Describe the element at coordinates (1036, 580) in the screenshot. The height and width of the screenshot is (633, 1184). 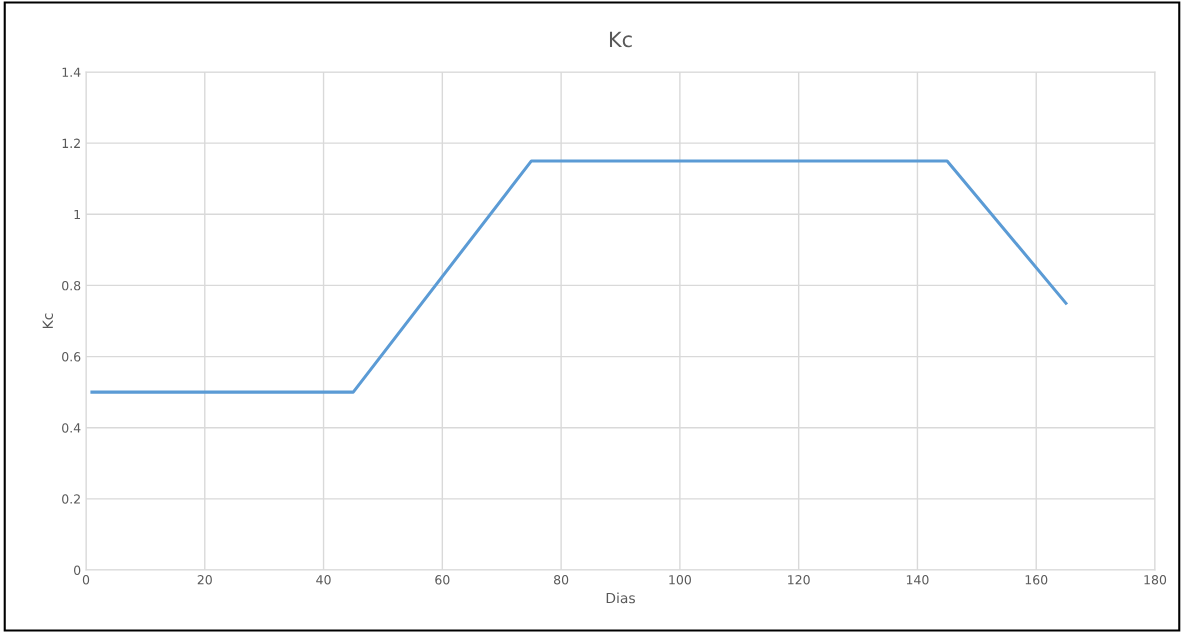
I see `x-tick-label: 160` at that location.